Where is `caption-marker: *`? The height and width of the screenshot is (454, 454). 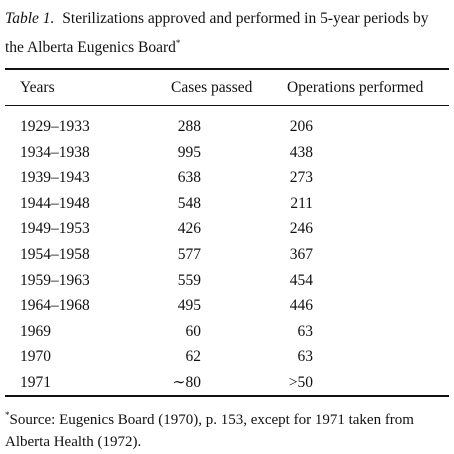 caption-marker: * is located at coordinates (178, 43).